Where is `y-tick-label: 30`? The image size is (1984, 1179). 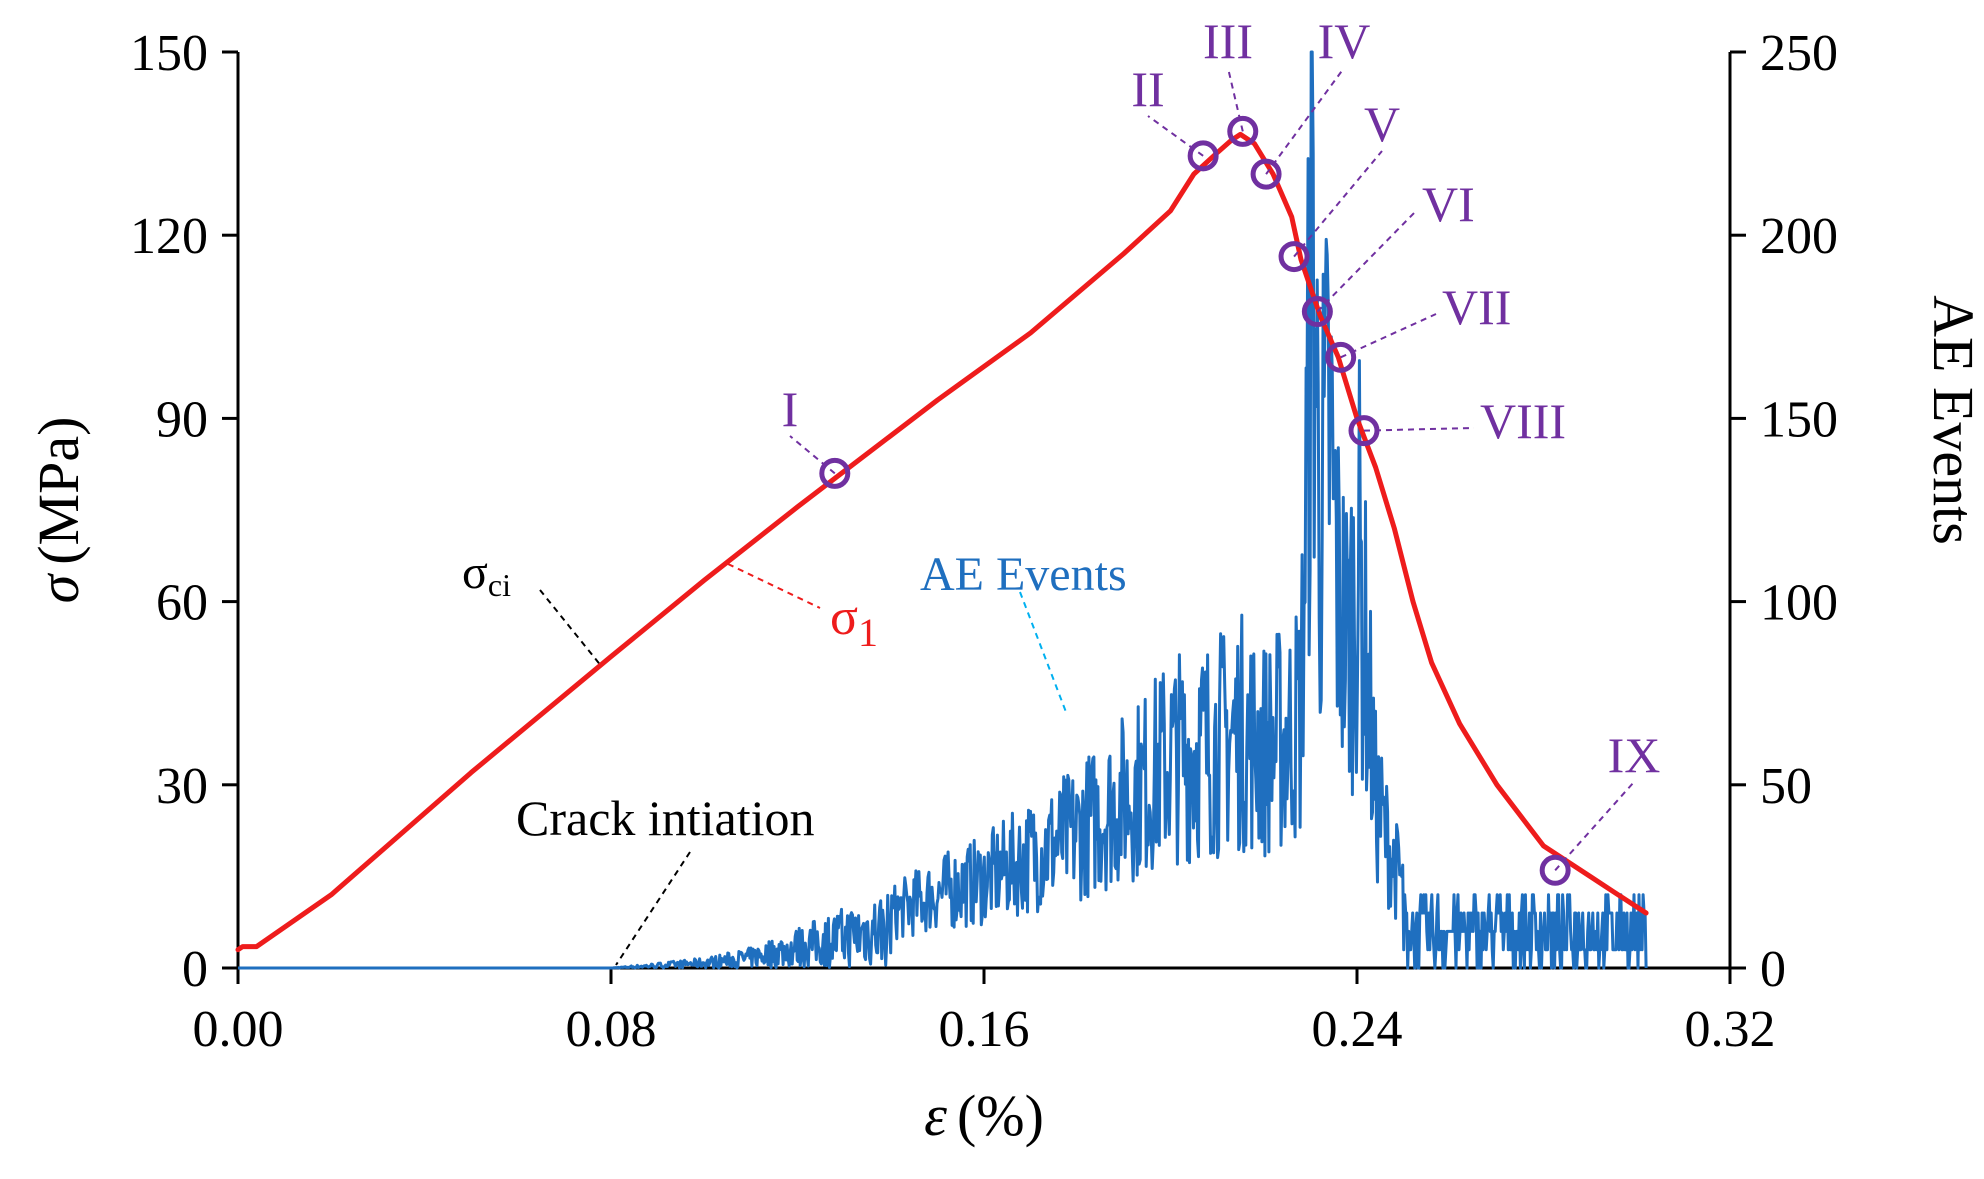 y-tick-label: 30 is located at coordinates (182, 786).